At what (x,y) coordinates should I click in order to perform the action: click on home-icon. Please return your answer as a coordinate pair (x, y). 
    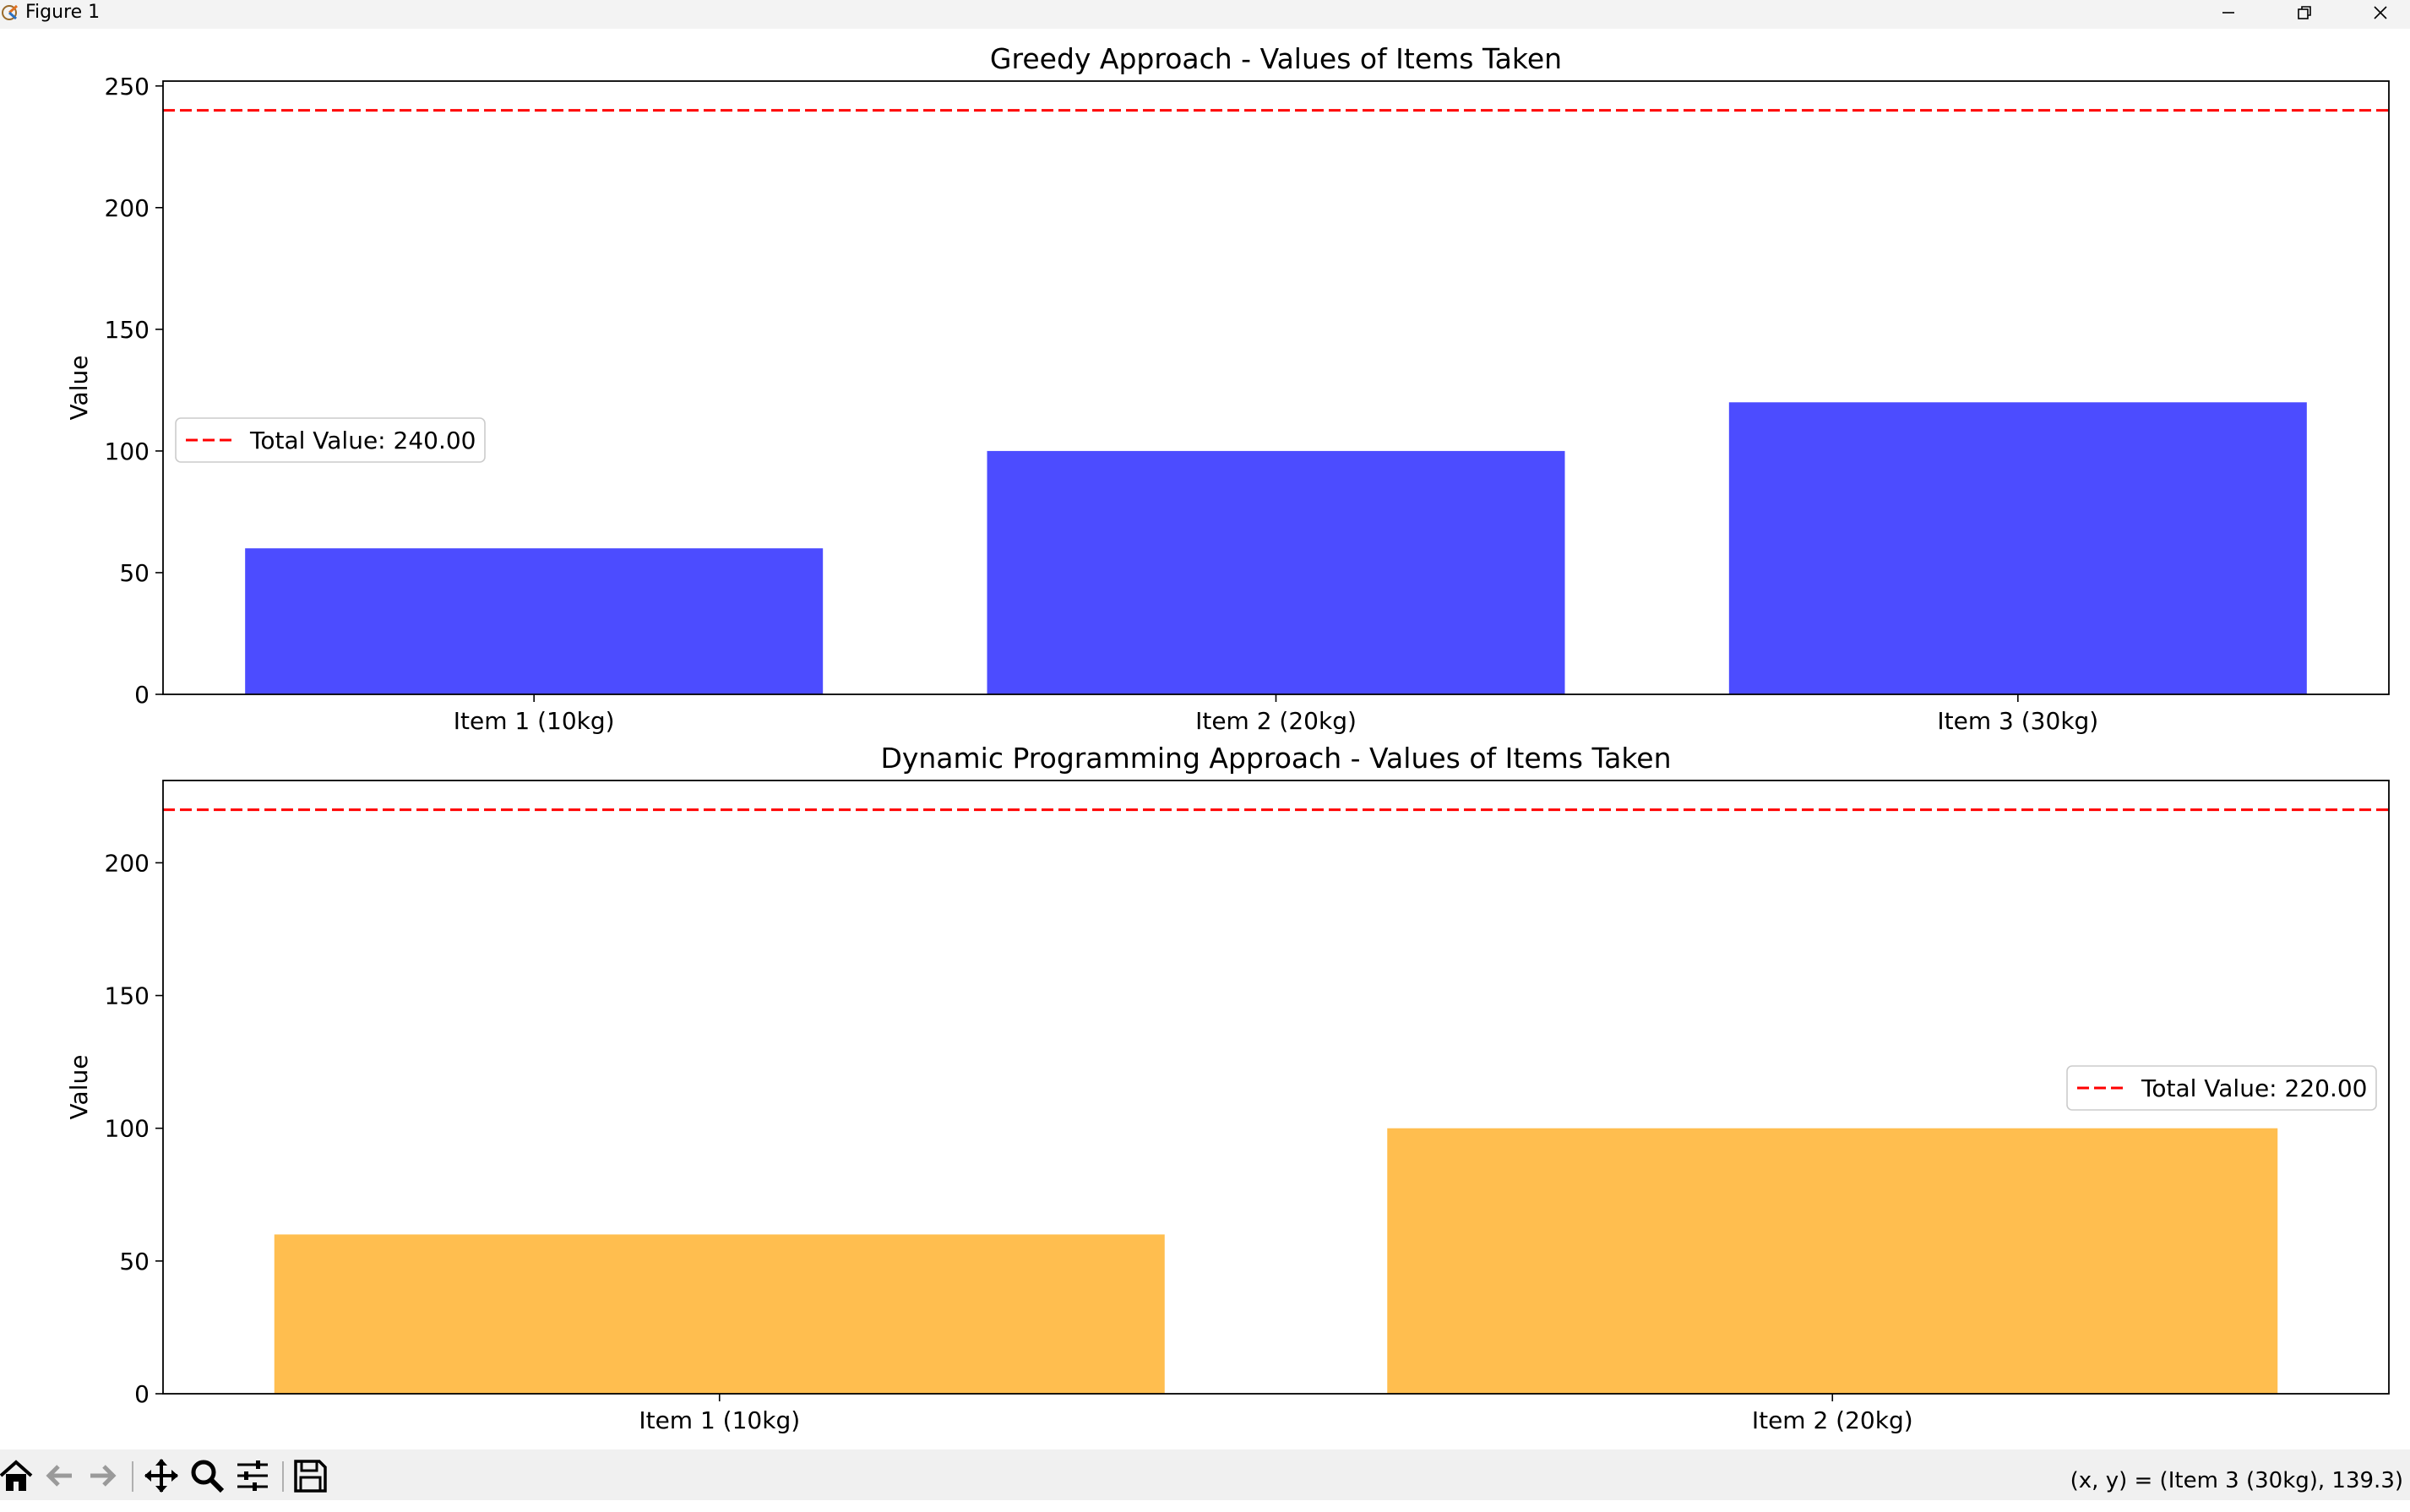
    Looking at the image, I should click on (16, 1475).